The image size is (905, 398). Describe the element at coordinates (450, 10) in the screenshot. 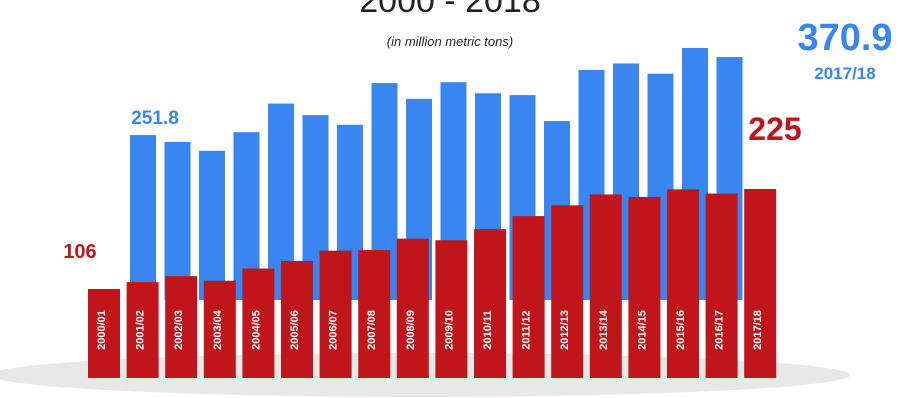

I see `chart-title: 2000 - 2018` at that location.